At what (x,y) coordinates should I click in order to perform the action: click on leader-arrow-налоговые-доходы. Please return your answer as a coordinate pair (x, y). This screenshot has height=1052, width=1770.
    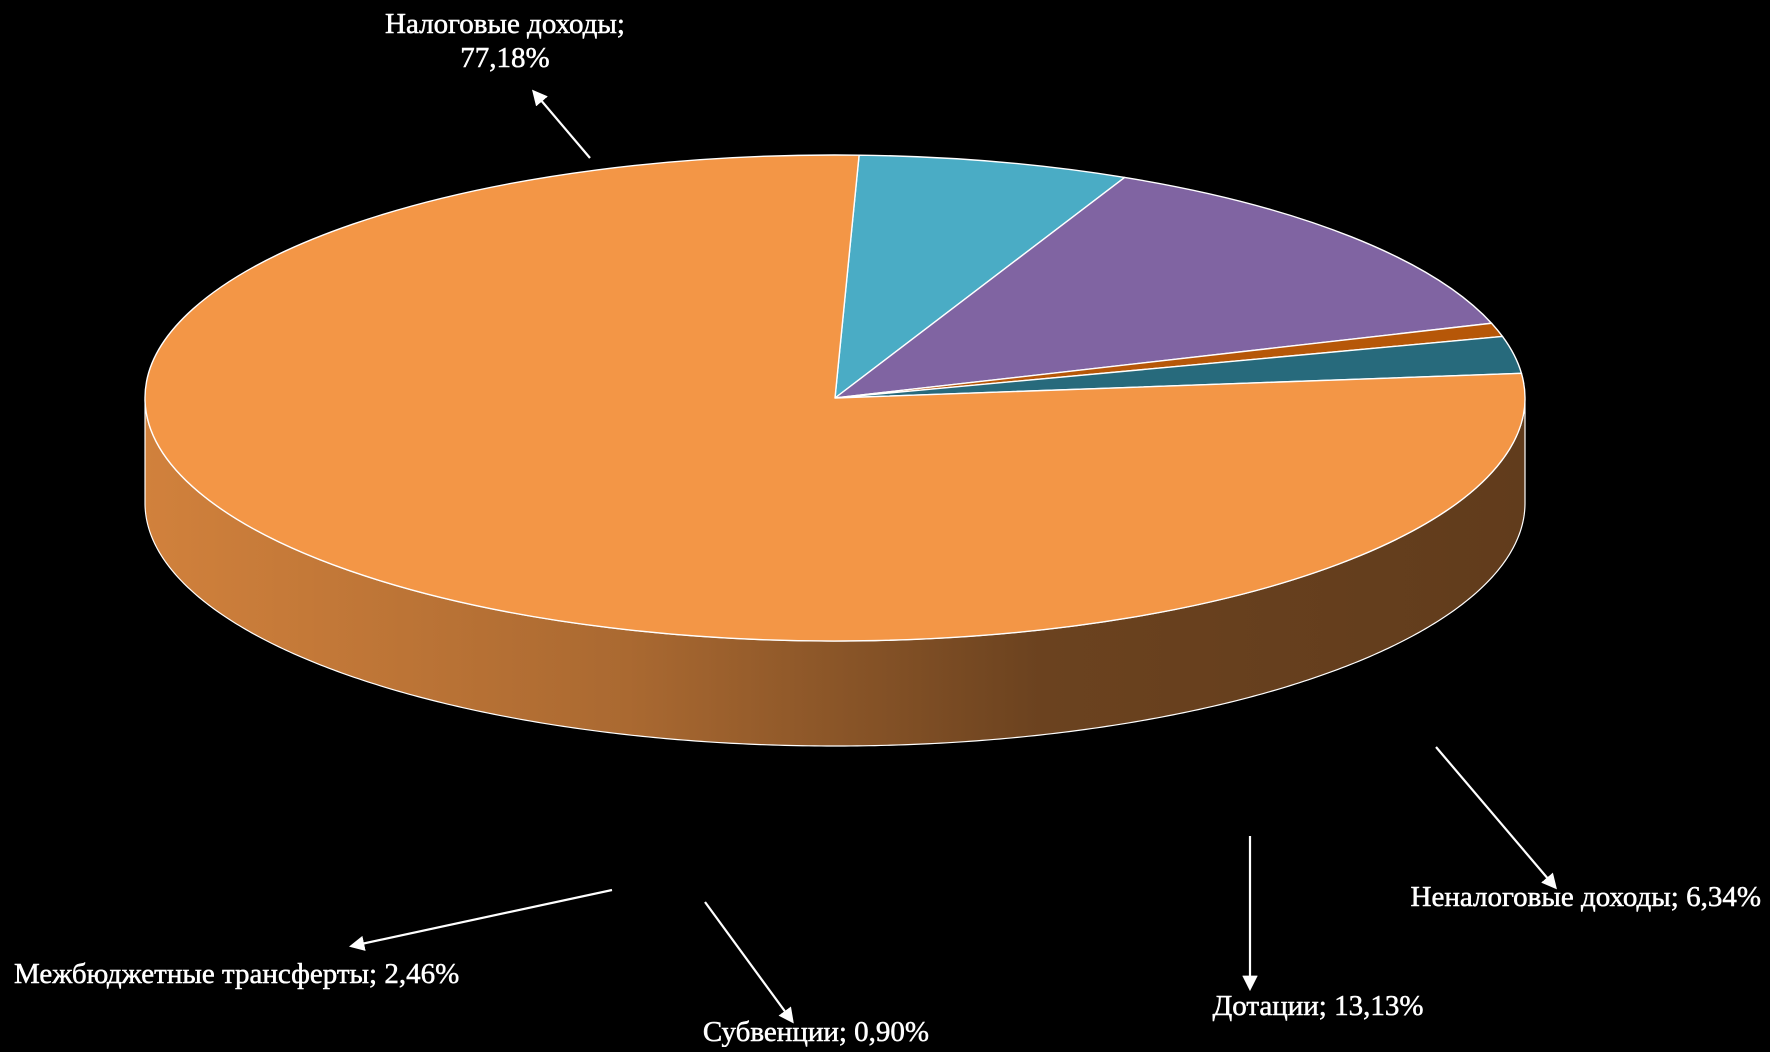
    Looking at the image, I should click on (562, 125).